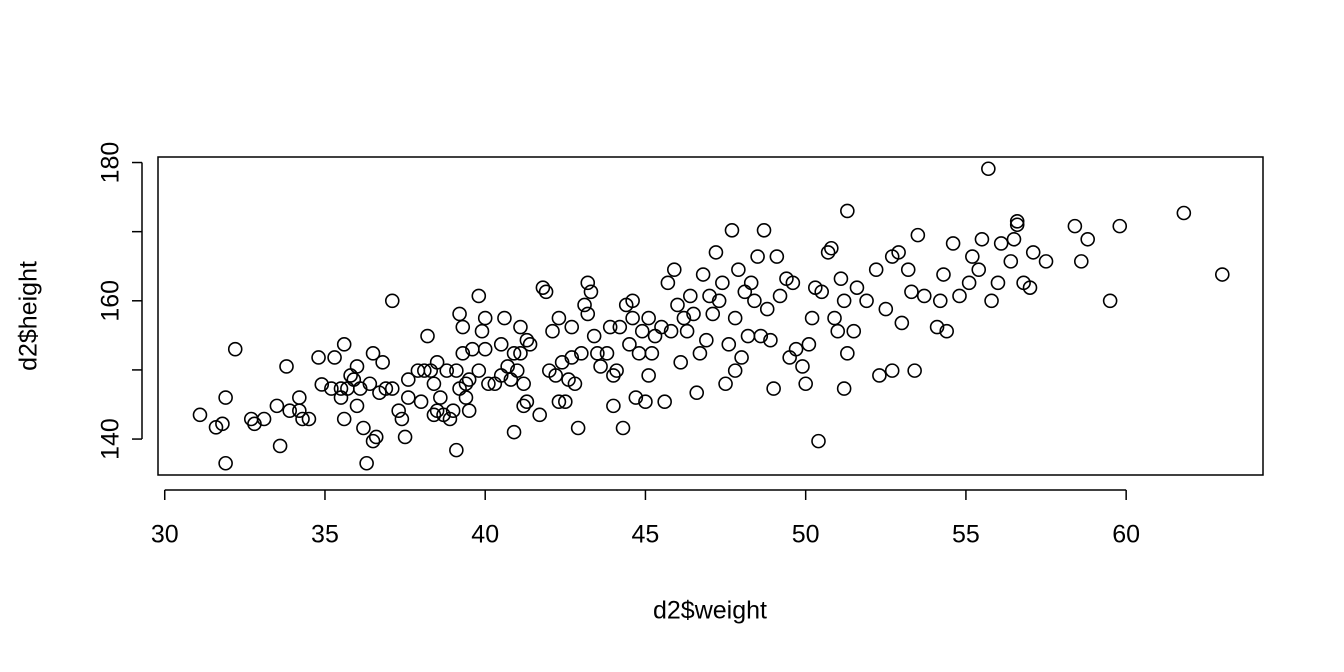 This screenshot has height=672, width=1344. What do you see at coordinates (325, 535) in the screenshot?
I see `x-tick-label: 35` at bounding box center [325, 535].